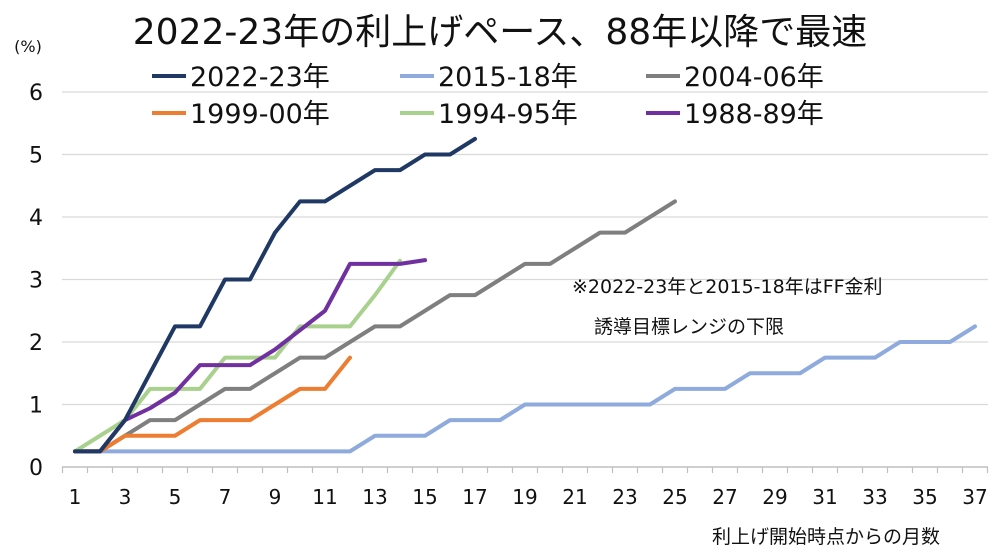  I want to click on legend-item: 1988-89年, so click(735, 114).